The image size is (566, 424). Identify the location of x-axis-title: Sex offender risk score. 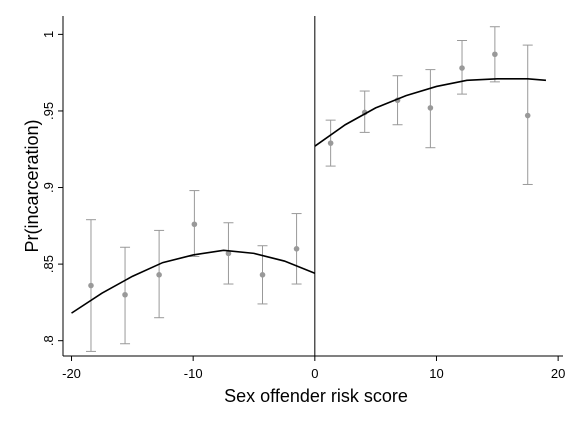
(316, 396).